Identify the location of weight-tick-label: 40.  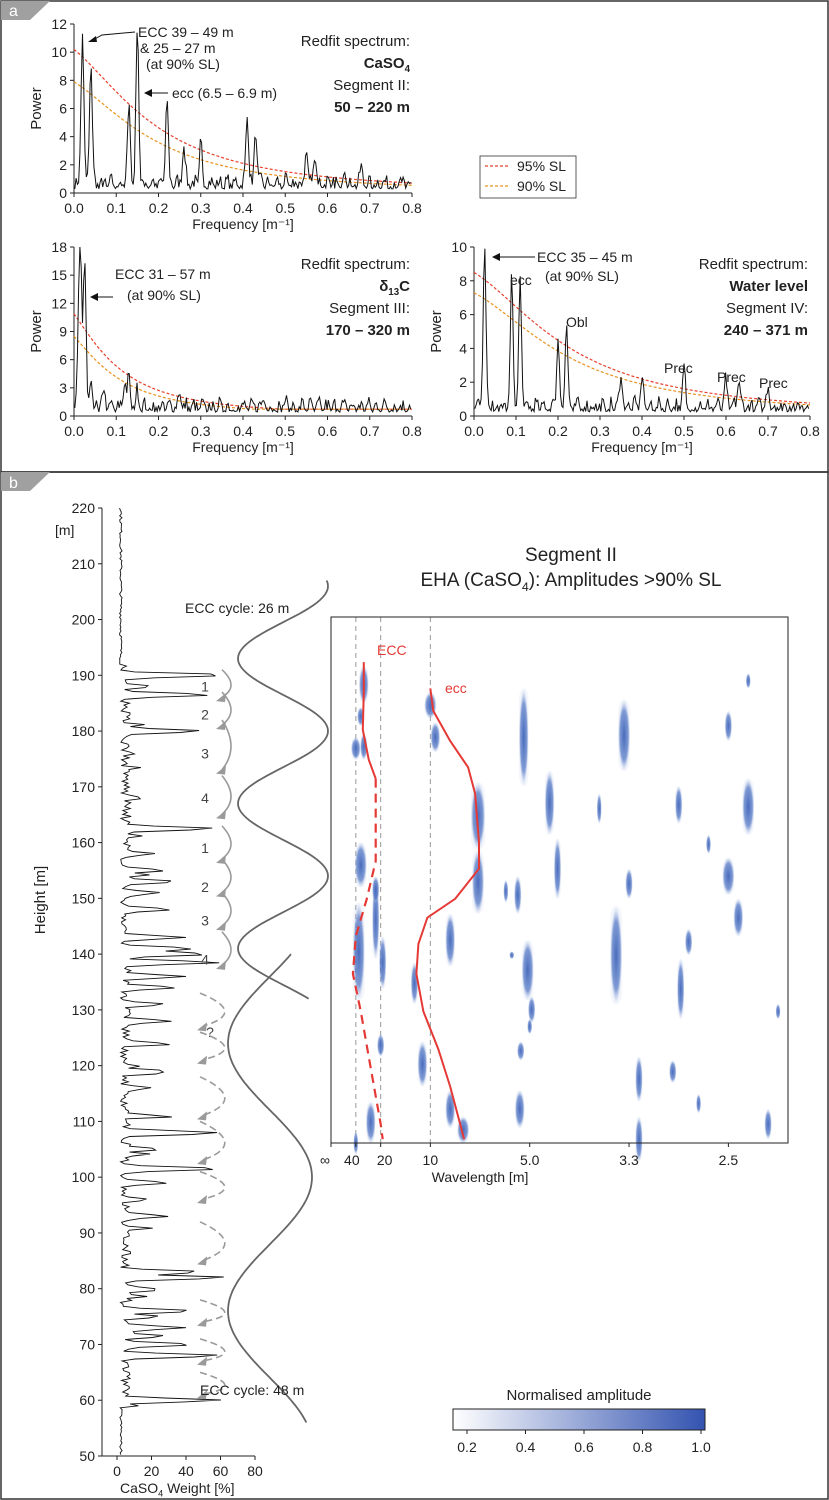
(186, 1471).